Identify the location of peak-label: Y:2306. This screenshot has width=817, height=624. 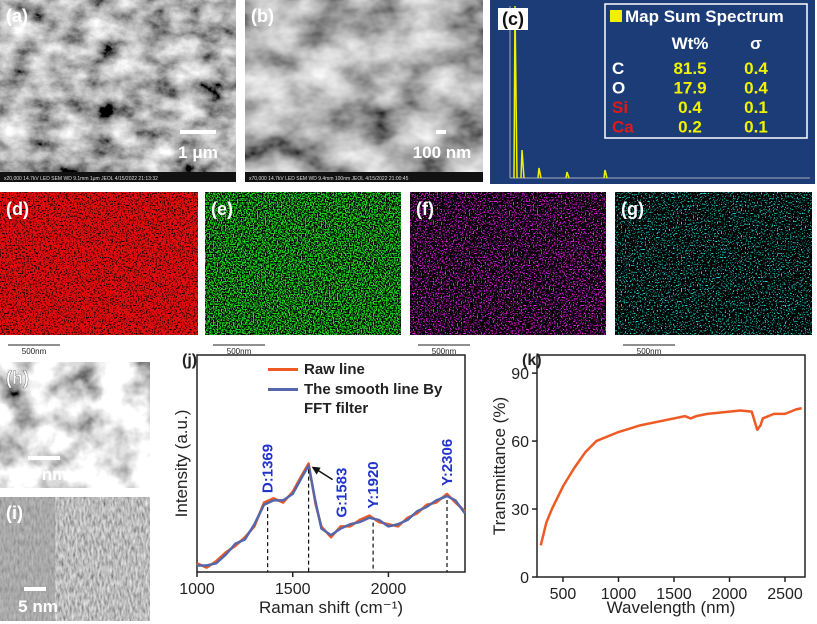
(447, 462).